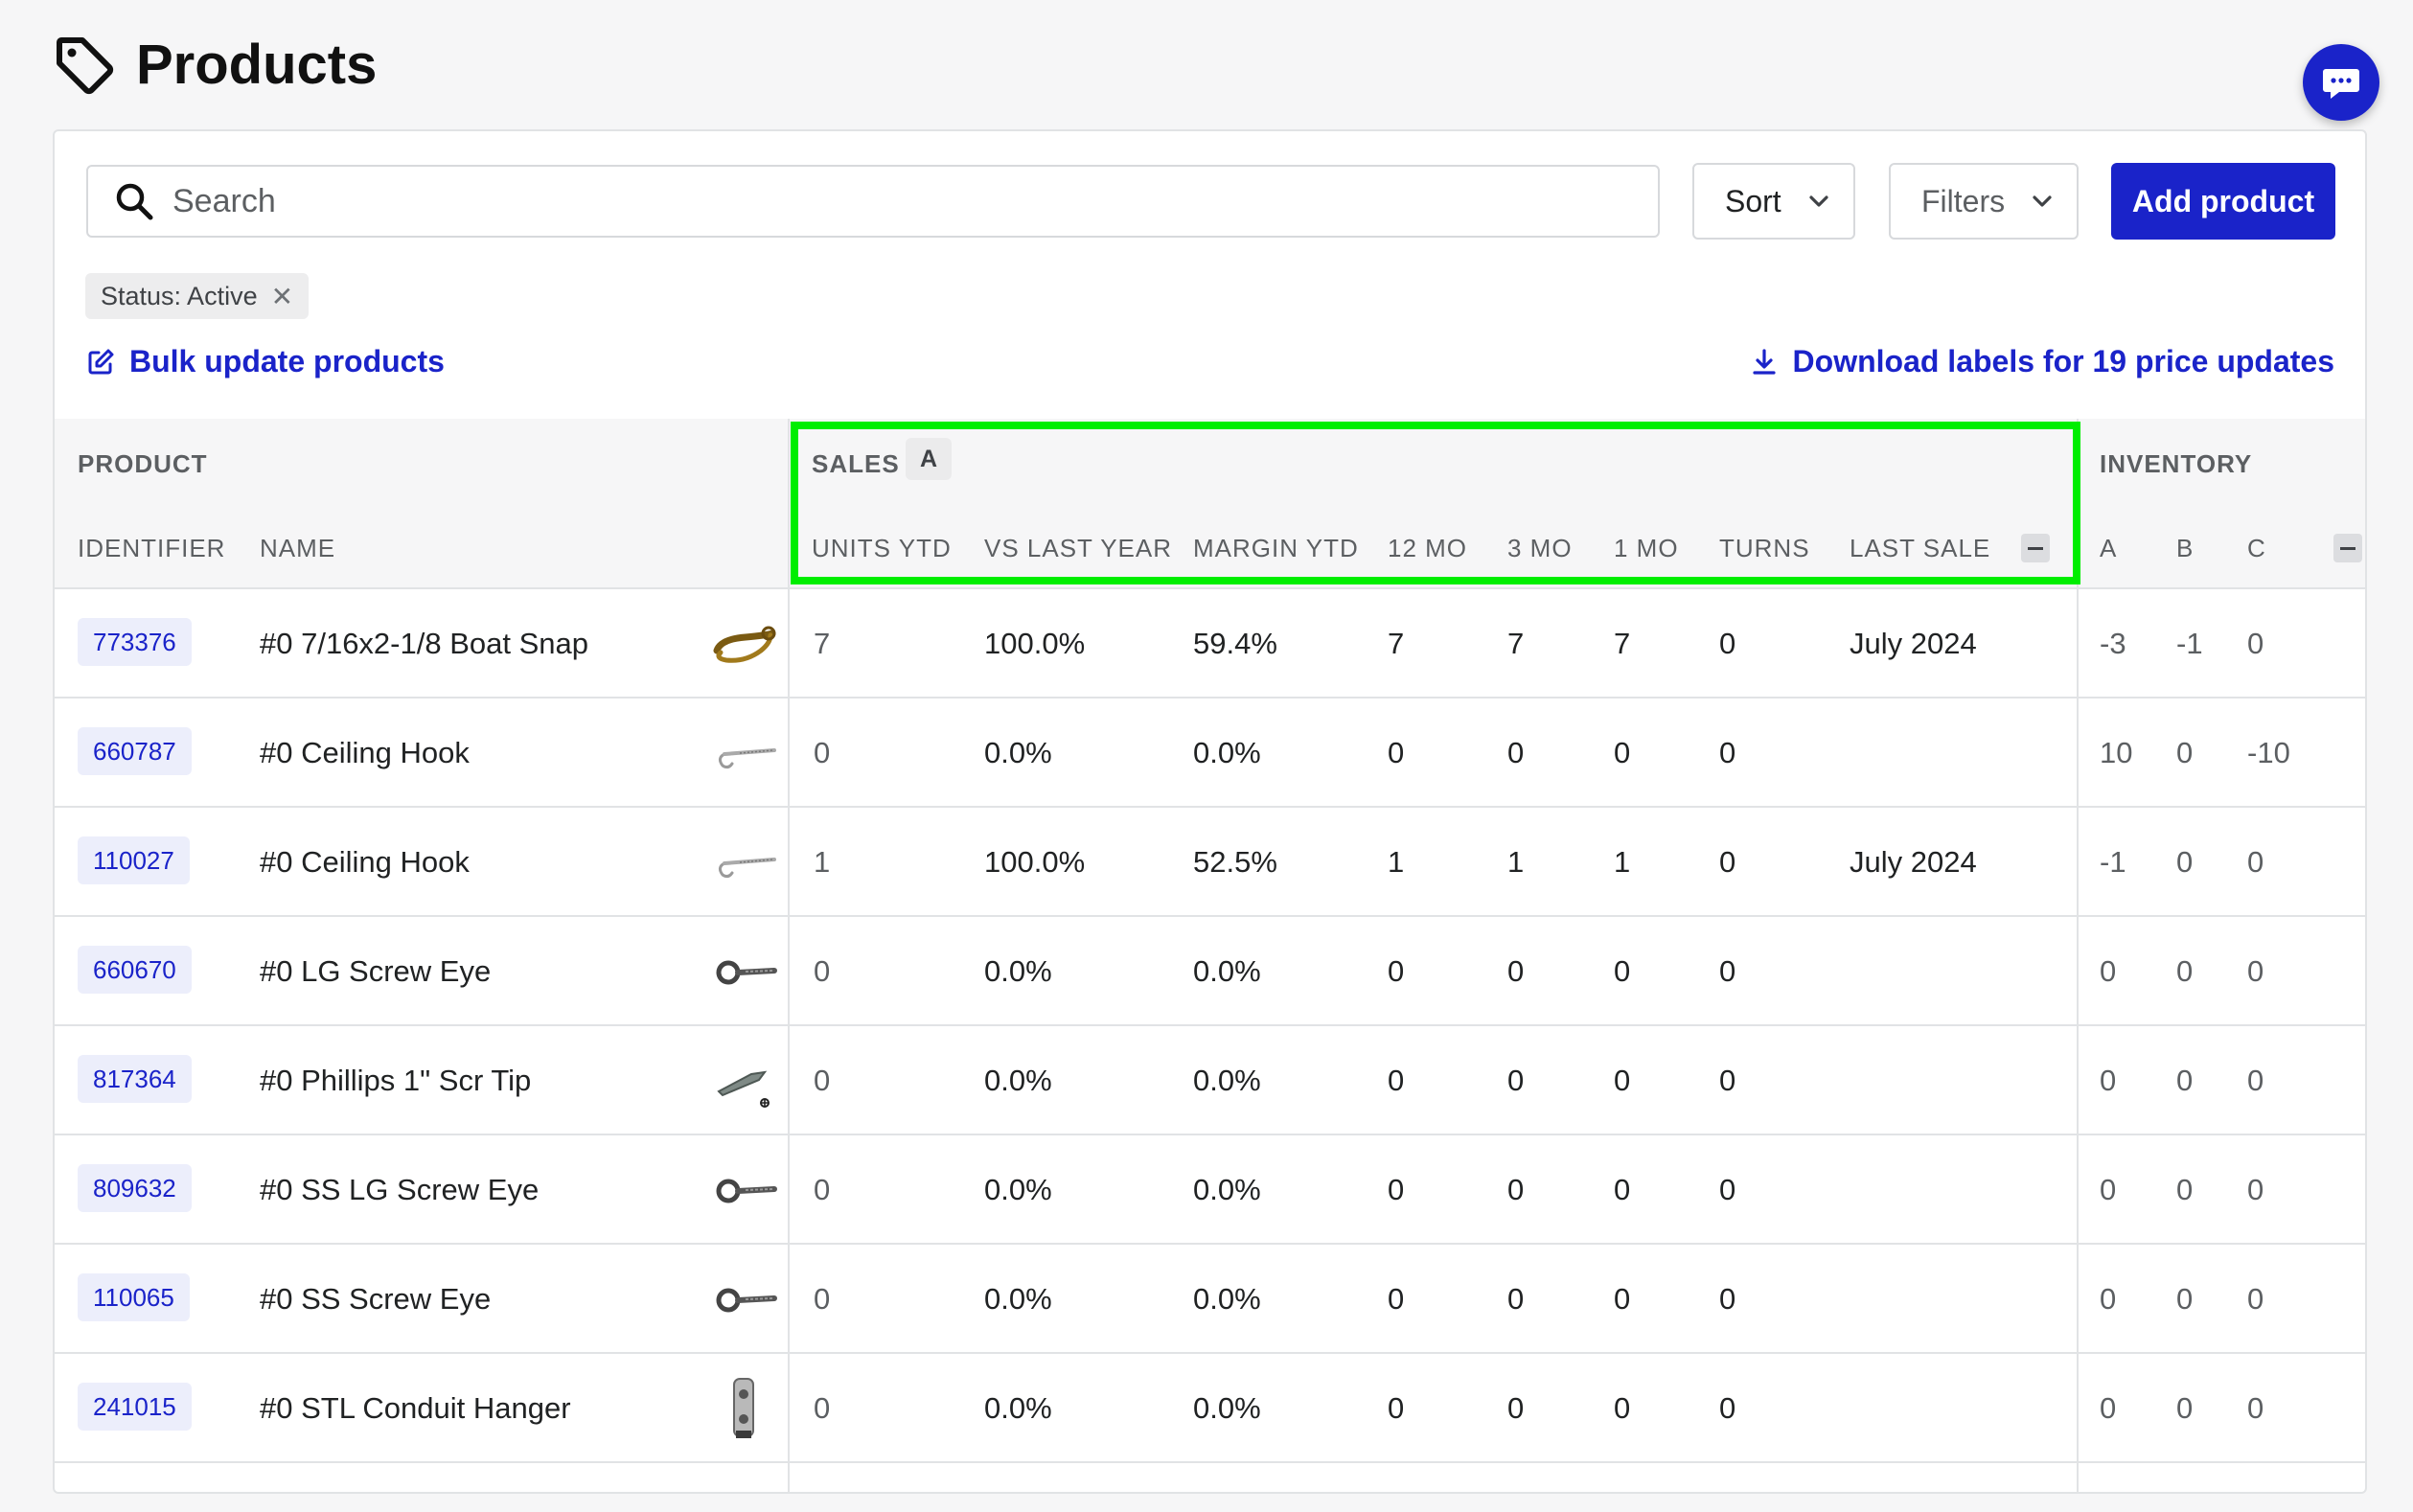  Describe the element at coordinates (891, 201) in the screenshot. I see `search-input` at that location.